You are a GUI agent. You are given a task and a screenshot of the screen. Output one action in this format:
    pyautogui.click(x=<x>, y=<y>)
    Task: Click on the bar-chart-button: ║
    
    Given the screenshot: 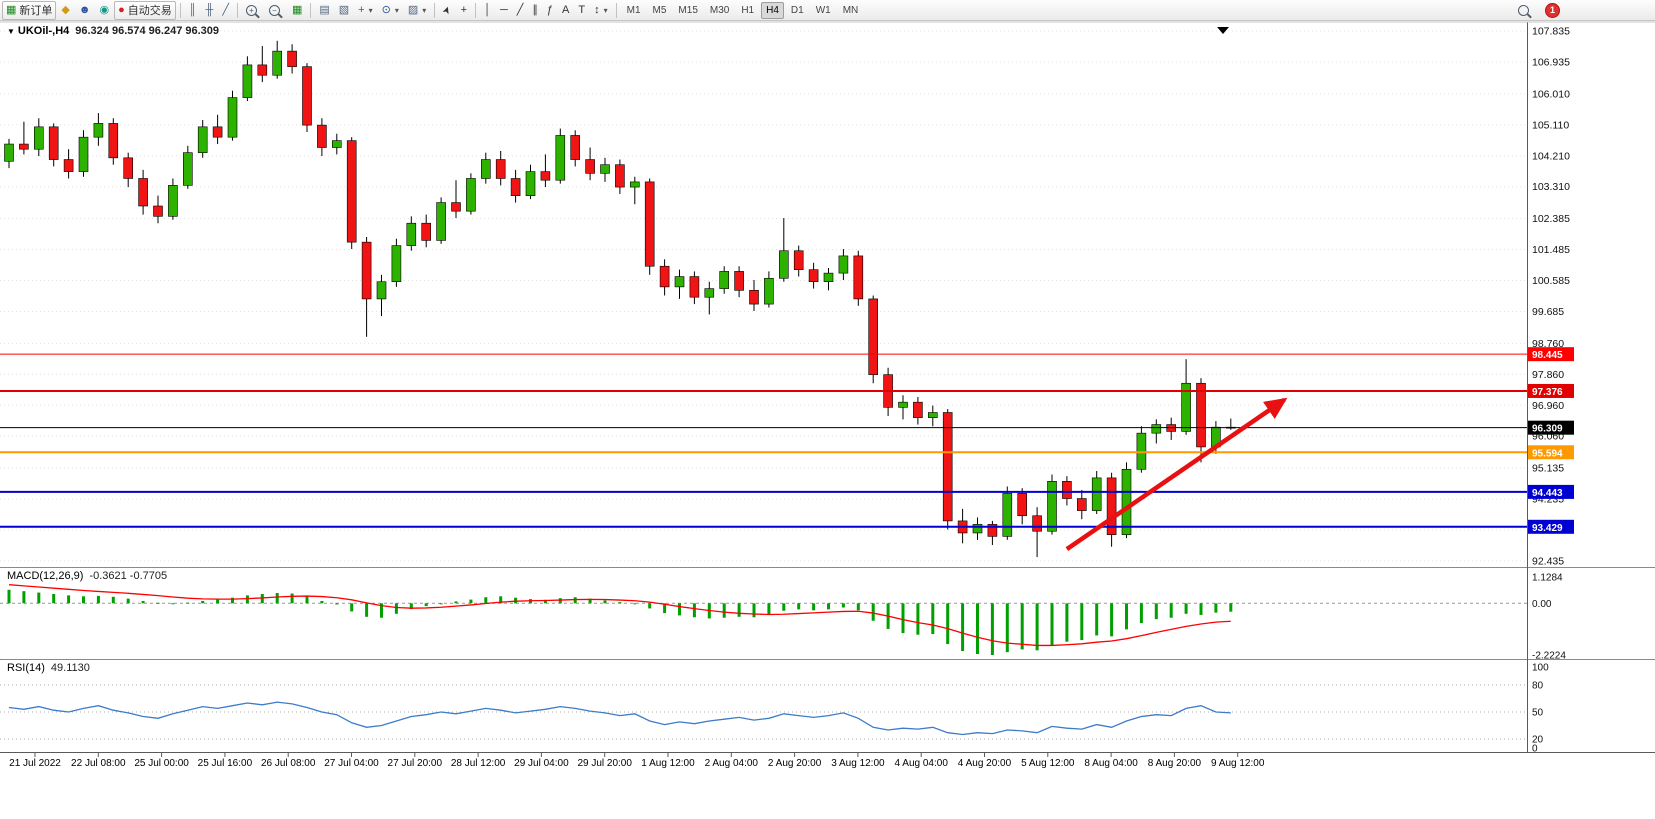 What is the action you would take?
    pyautogui.click(x=193, y=10)
    